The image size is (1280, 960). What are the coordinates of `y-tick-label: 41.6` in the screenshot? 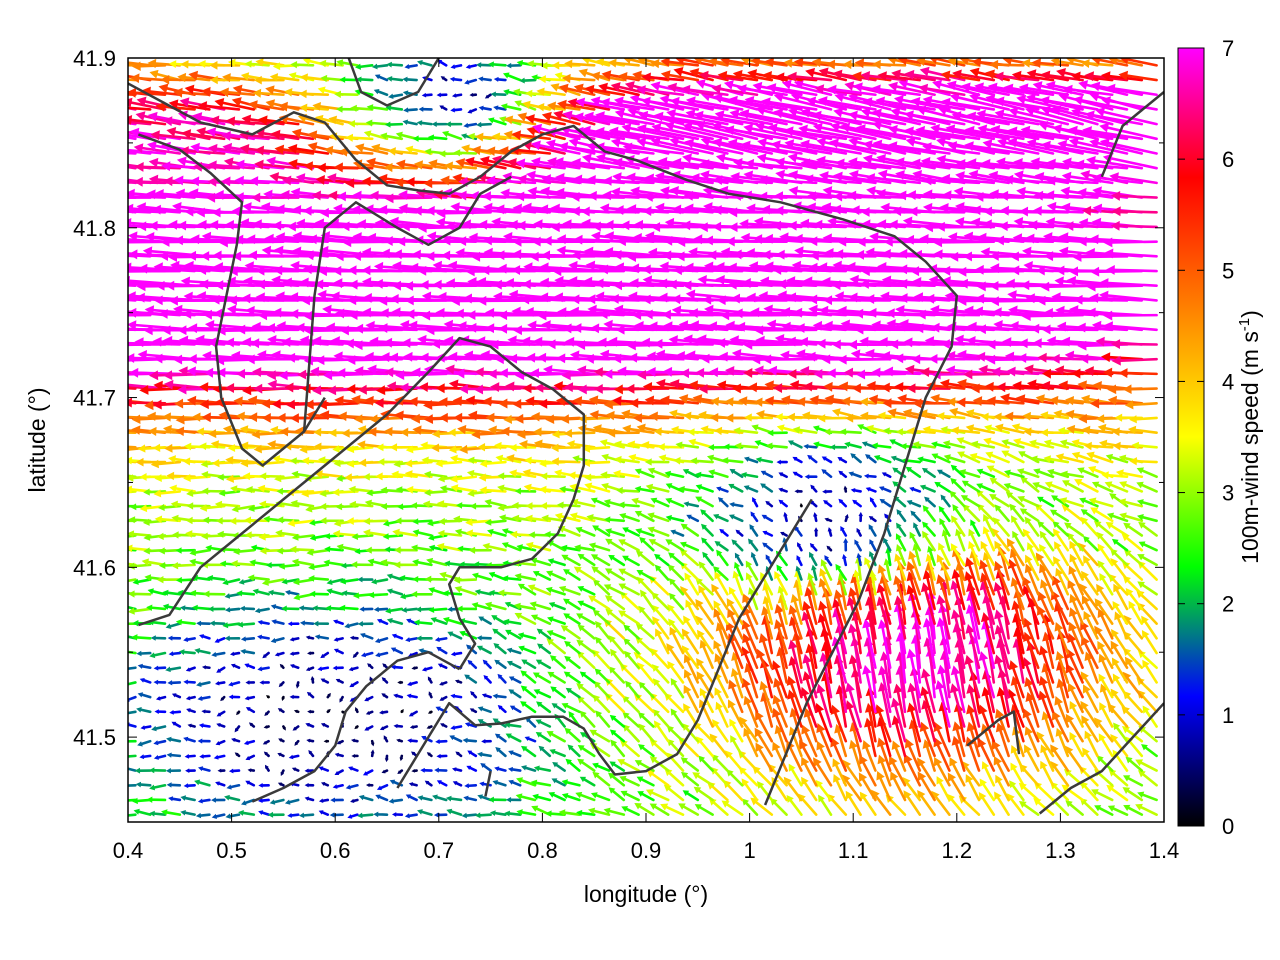 It's located at (94, 567).